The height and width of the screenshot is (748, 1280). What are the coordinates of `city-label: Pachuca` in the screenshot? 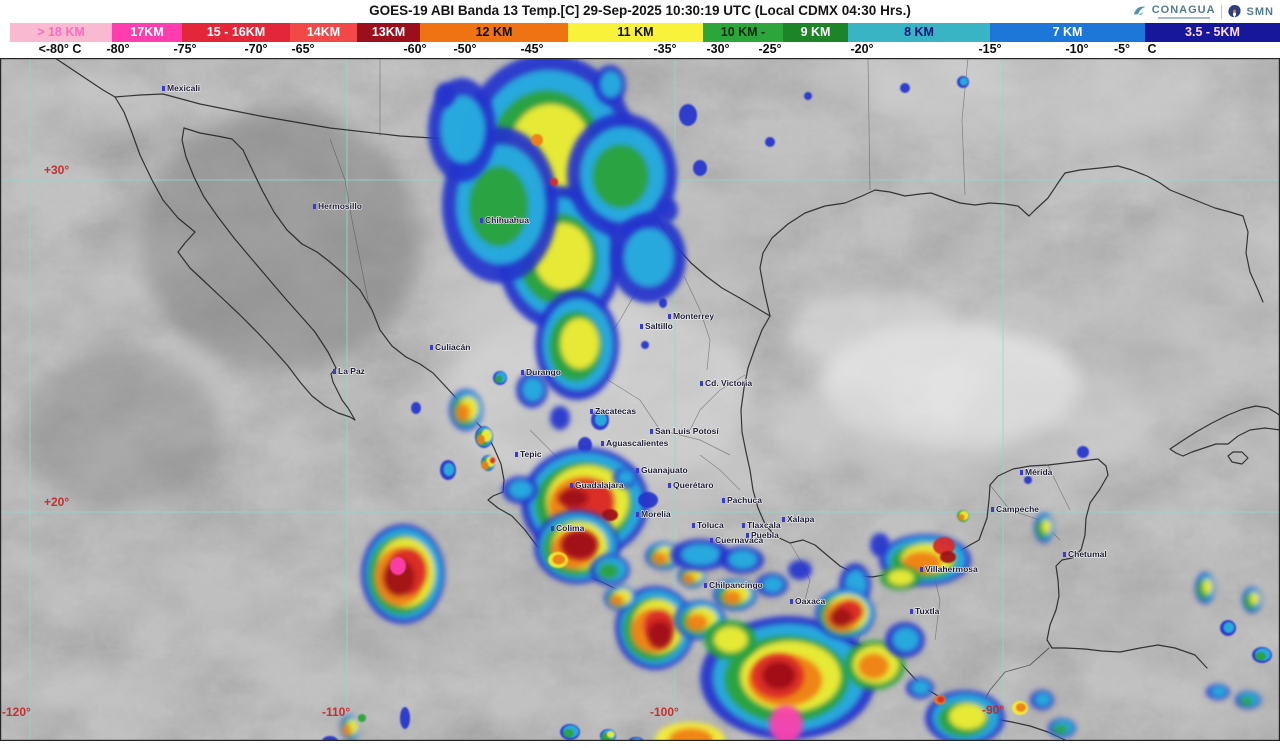 It's located at (742, 500).